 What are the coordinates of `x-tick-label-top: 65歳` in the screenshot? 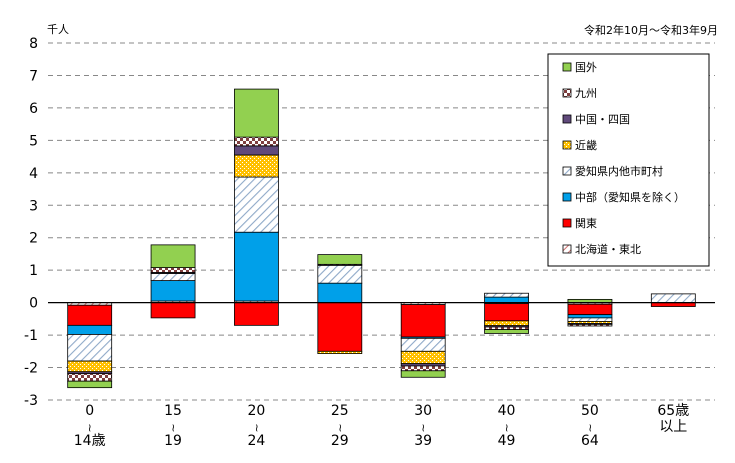 It's located at (673, 411).